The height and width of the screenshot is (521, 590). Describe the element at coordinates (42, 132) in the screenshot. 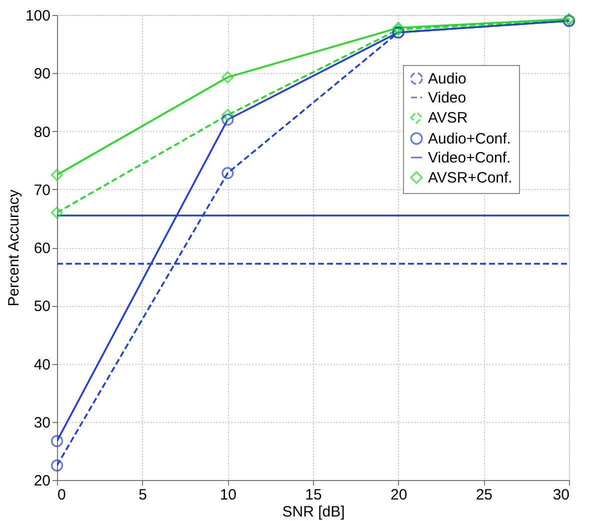

I see `y-tick-label: 80` at that location.